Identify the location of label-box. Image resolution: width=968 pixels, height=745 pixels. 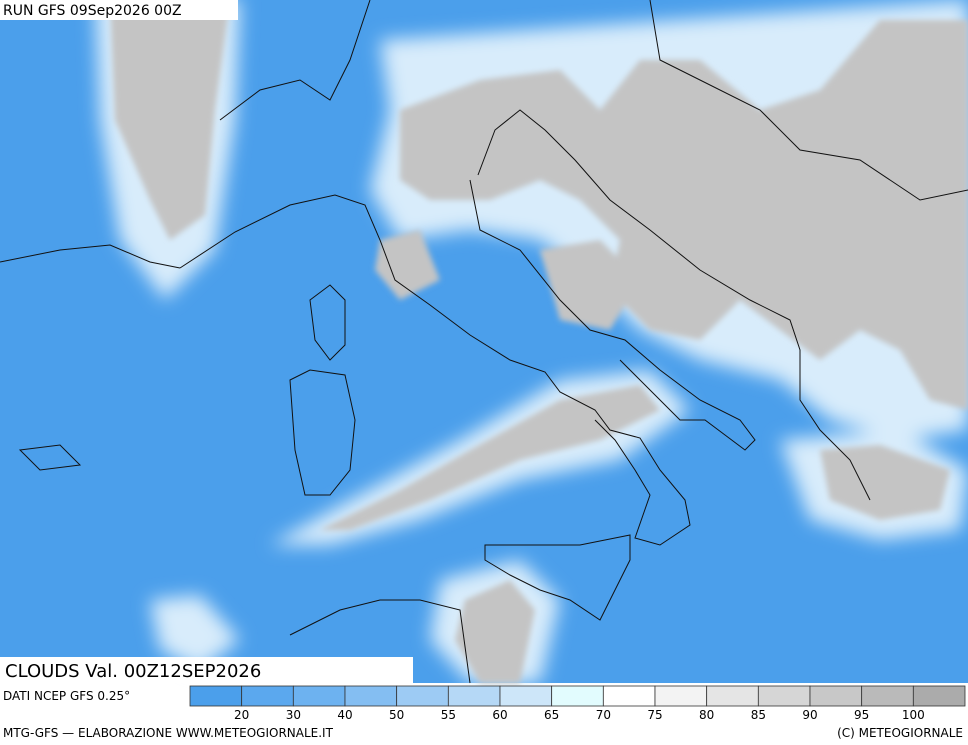
(206, 670).